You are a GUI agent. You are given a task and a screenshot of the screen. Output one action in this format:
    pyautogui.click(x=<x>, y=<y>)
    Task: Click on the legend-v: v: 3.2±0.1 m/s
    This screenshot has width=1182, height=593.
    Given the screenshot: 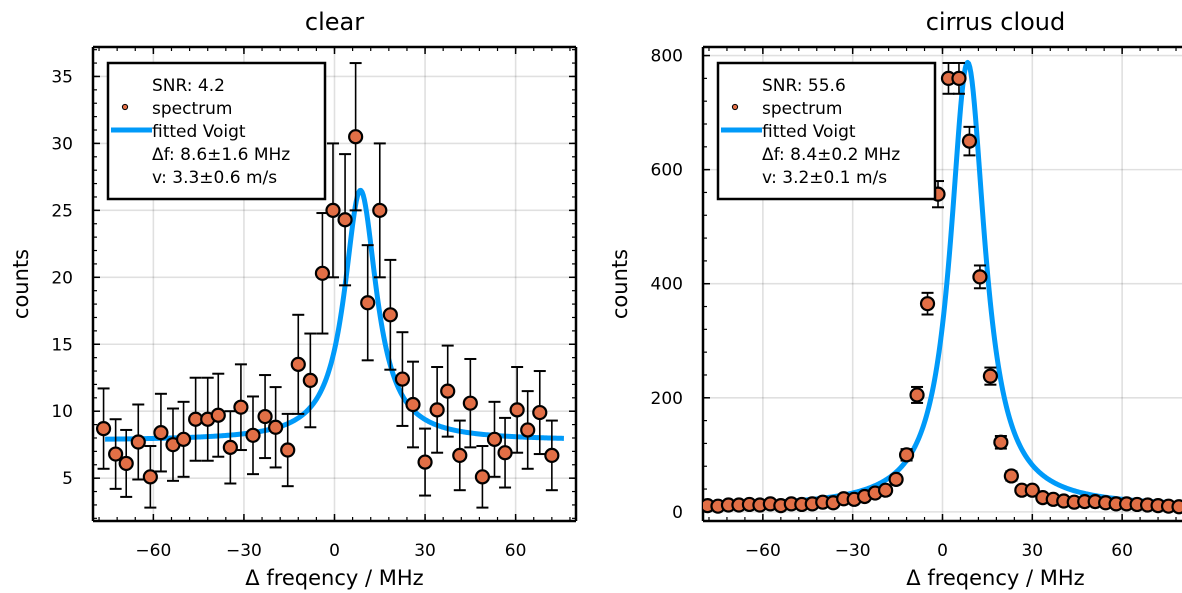 What is the action you would take?
    pyautogui.click(x=824, y=178)
    